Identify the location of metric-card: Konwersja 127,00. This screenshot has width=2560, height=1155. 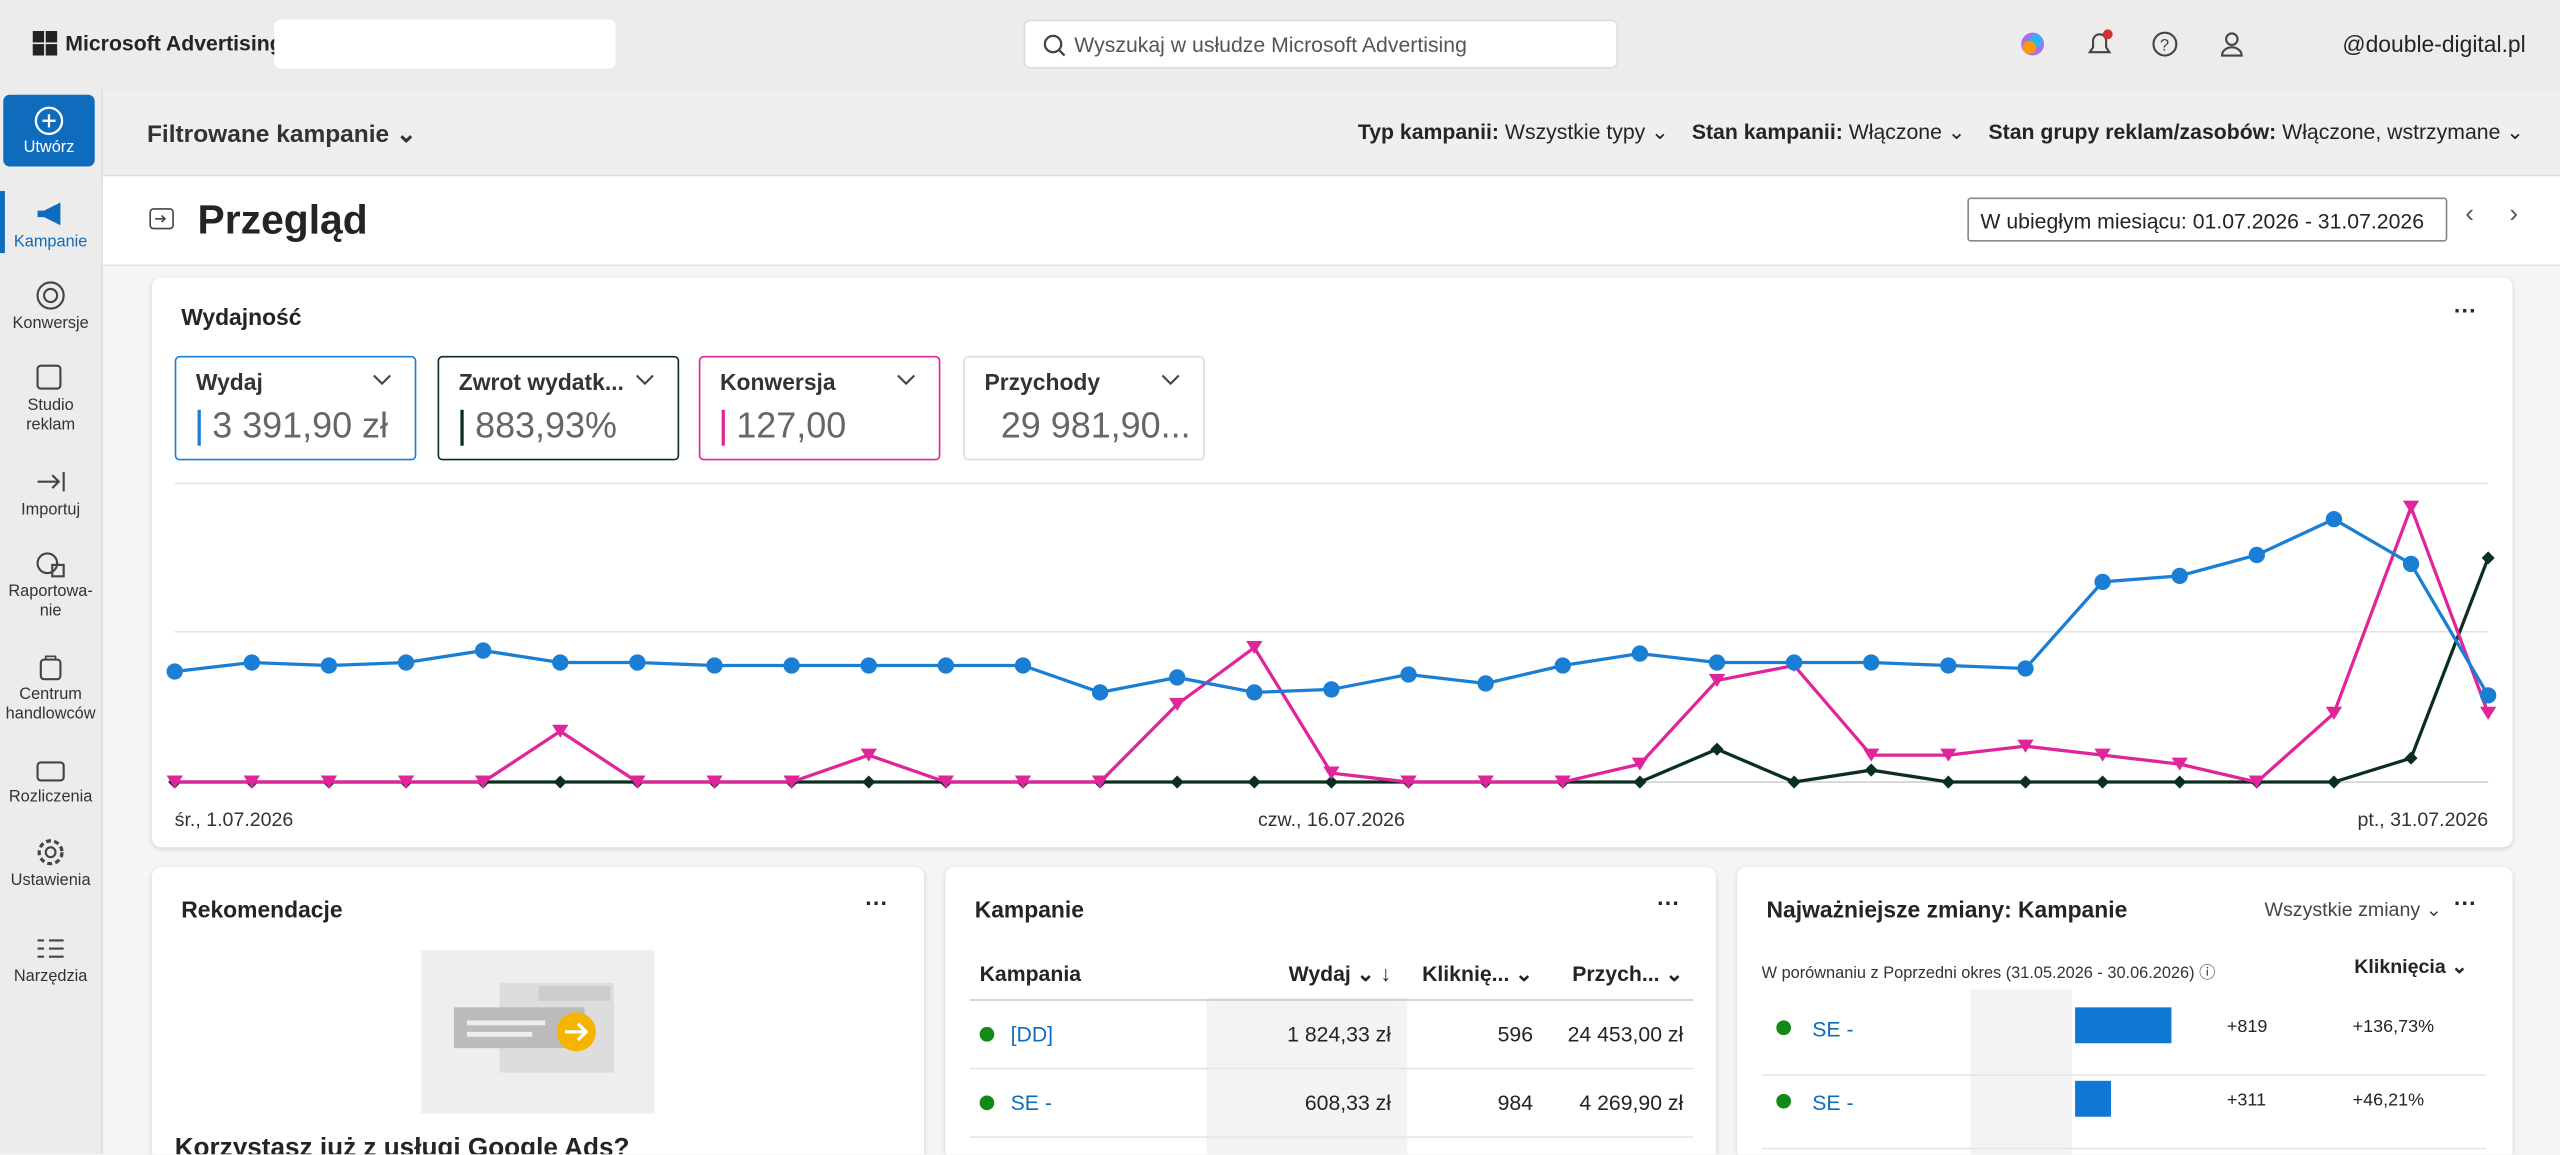
(819, 408).